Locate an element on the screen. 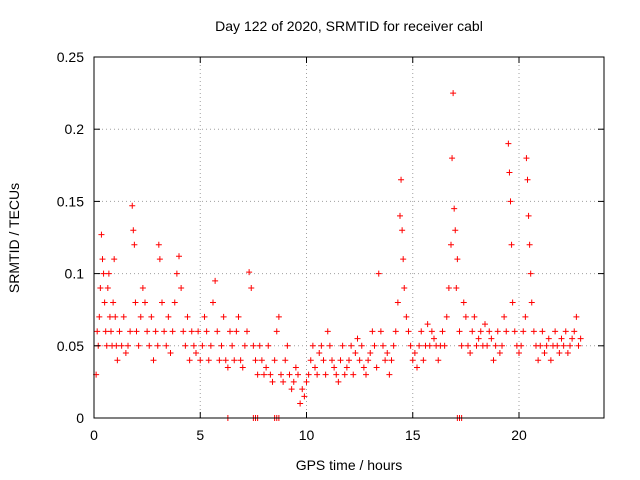 This screenshot has width=640, height=480. y-tick-label: 0.25 is located at coordinates (70, 57).